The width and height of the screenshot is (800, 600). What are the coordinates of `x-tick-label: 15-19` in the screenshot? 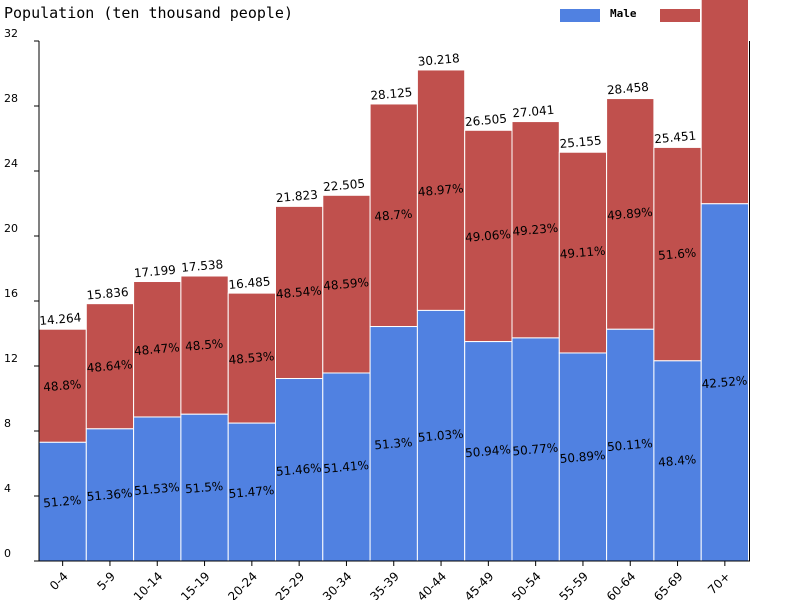 It's located at (195, 584).